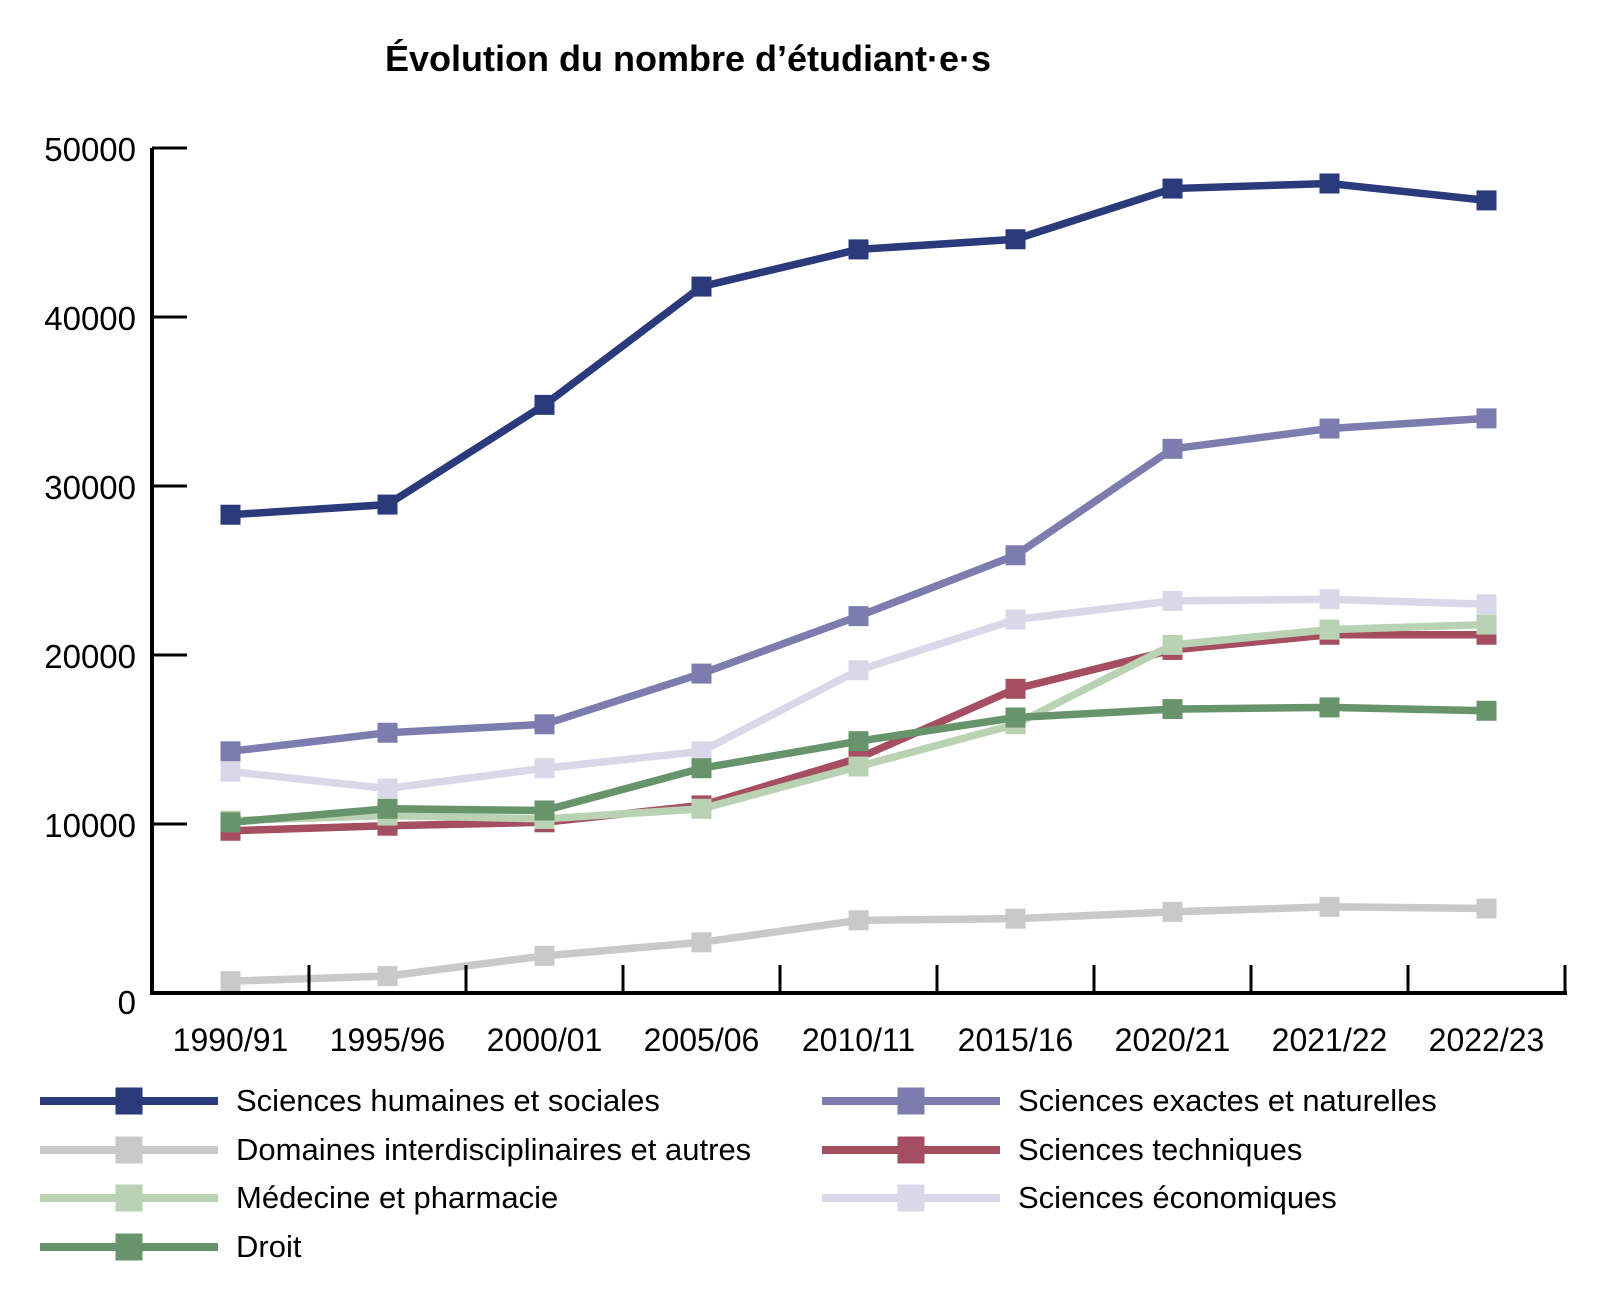 The height and width of the screenshot is (1311, 1600). I want to click on x-tick-label: 2020/21, so click(1172, 1040).